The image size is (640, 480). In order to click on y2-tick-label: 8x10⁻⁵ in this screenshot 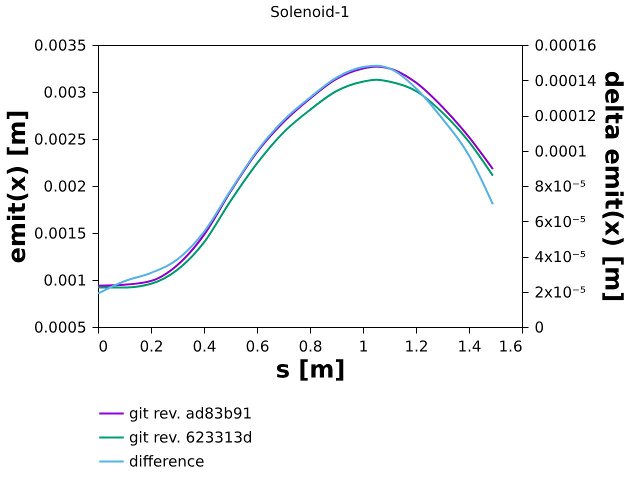, I will do `click(560, 187)`.